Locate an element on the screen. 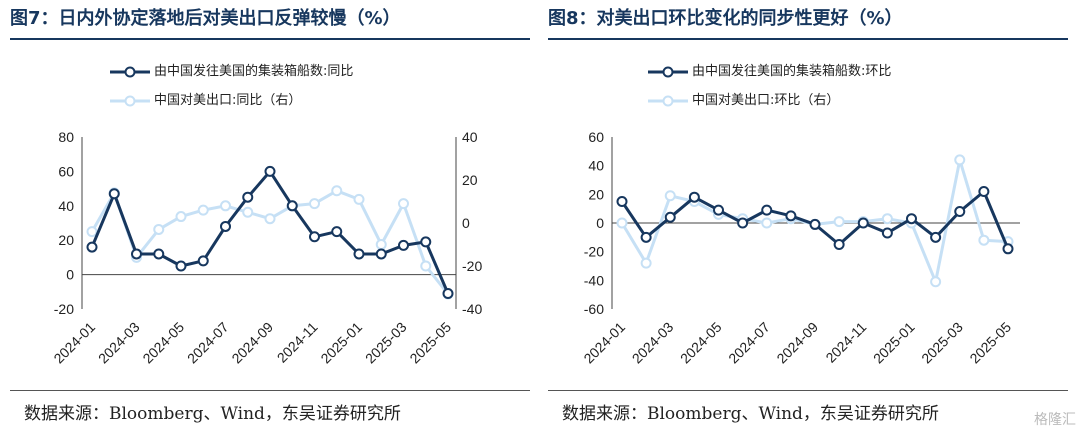 The image size is (1080, 435). figure-8-source-rule is located at coordinates (808, 390).